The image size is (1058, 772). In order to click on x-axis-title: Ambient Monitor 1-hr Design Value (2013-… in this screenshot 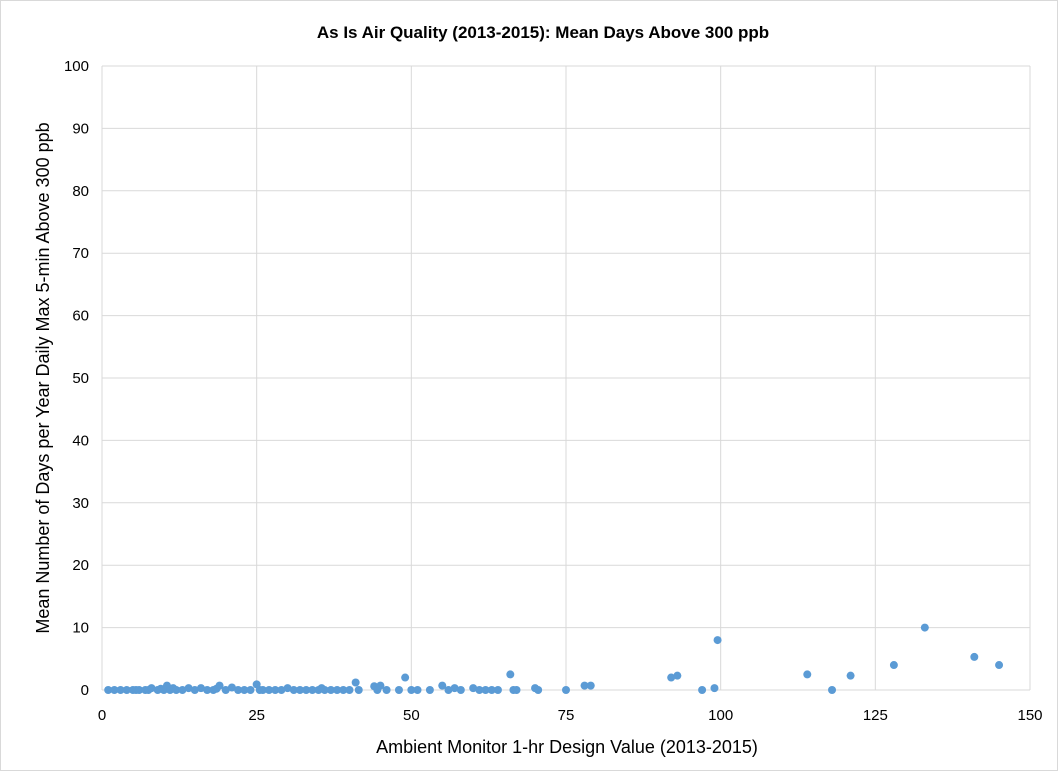, I will do `click(567, 747)`.